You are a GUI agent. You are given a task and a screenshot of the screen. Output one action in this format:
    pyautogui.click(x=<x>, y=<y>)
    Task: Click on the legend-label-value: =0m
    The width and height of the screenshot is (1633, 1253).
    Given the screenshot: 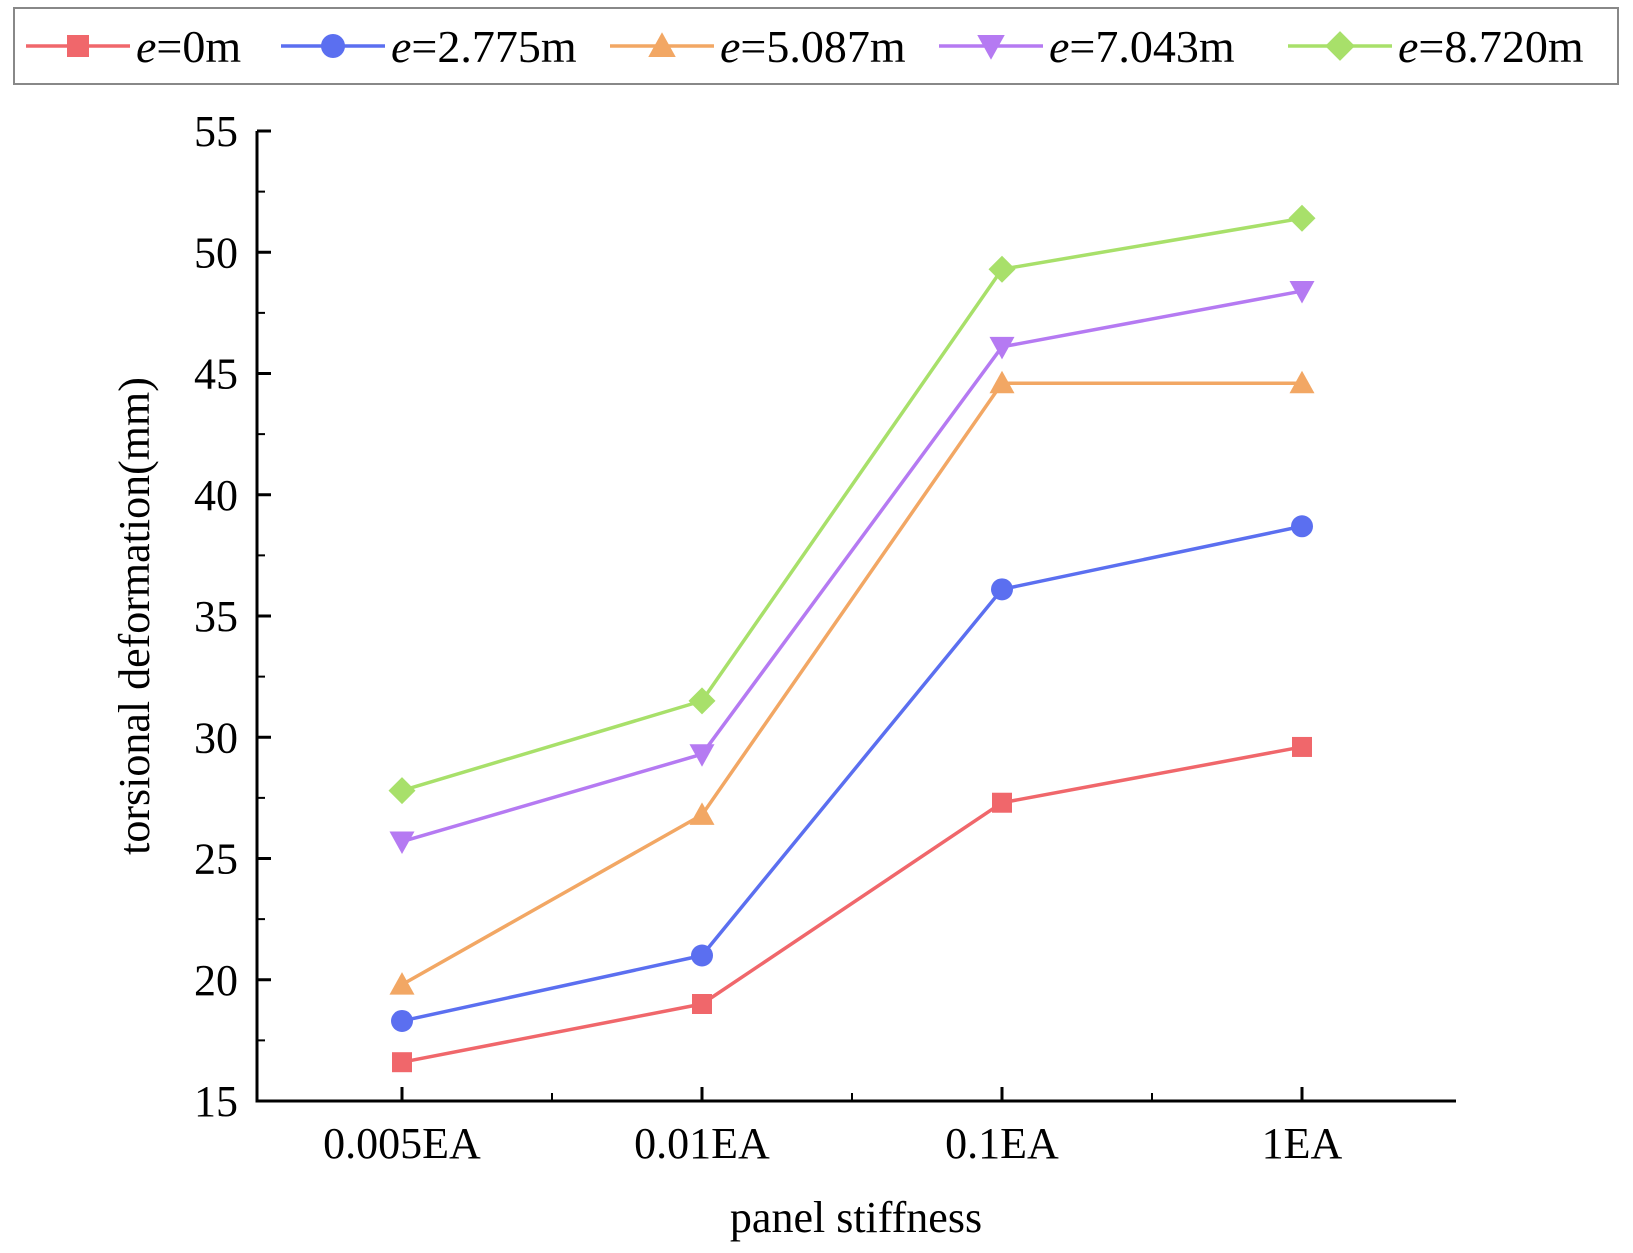 What is the action you would take?
    pyautogui.click(x=198, y=46)
    